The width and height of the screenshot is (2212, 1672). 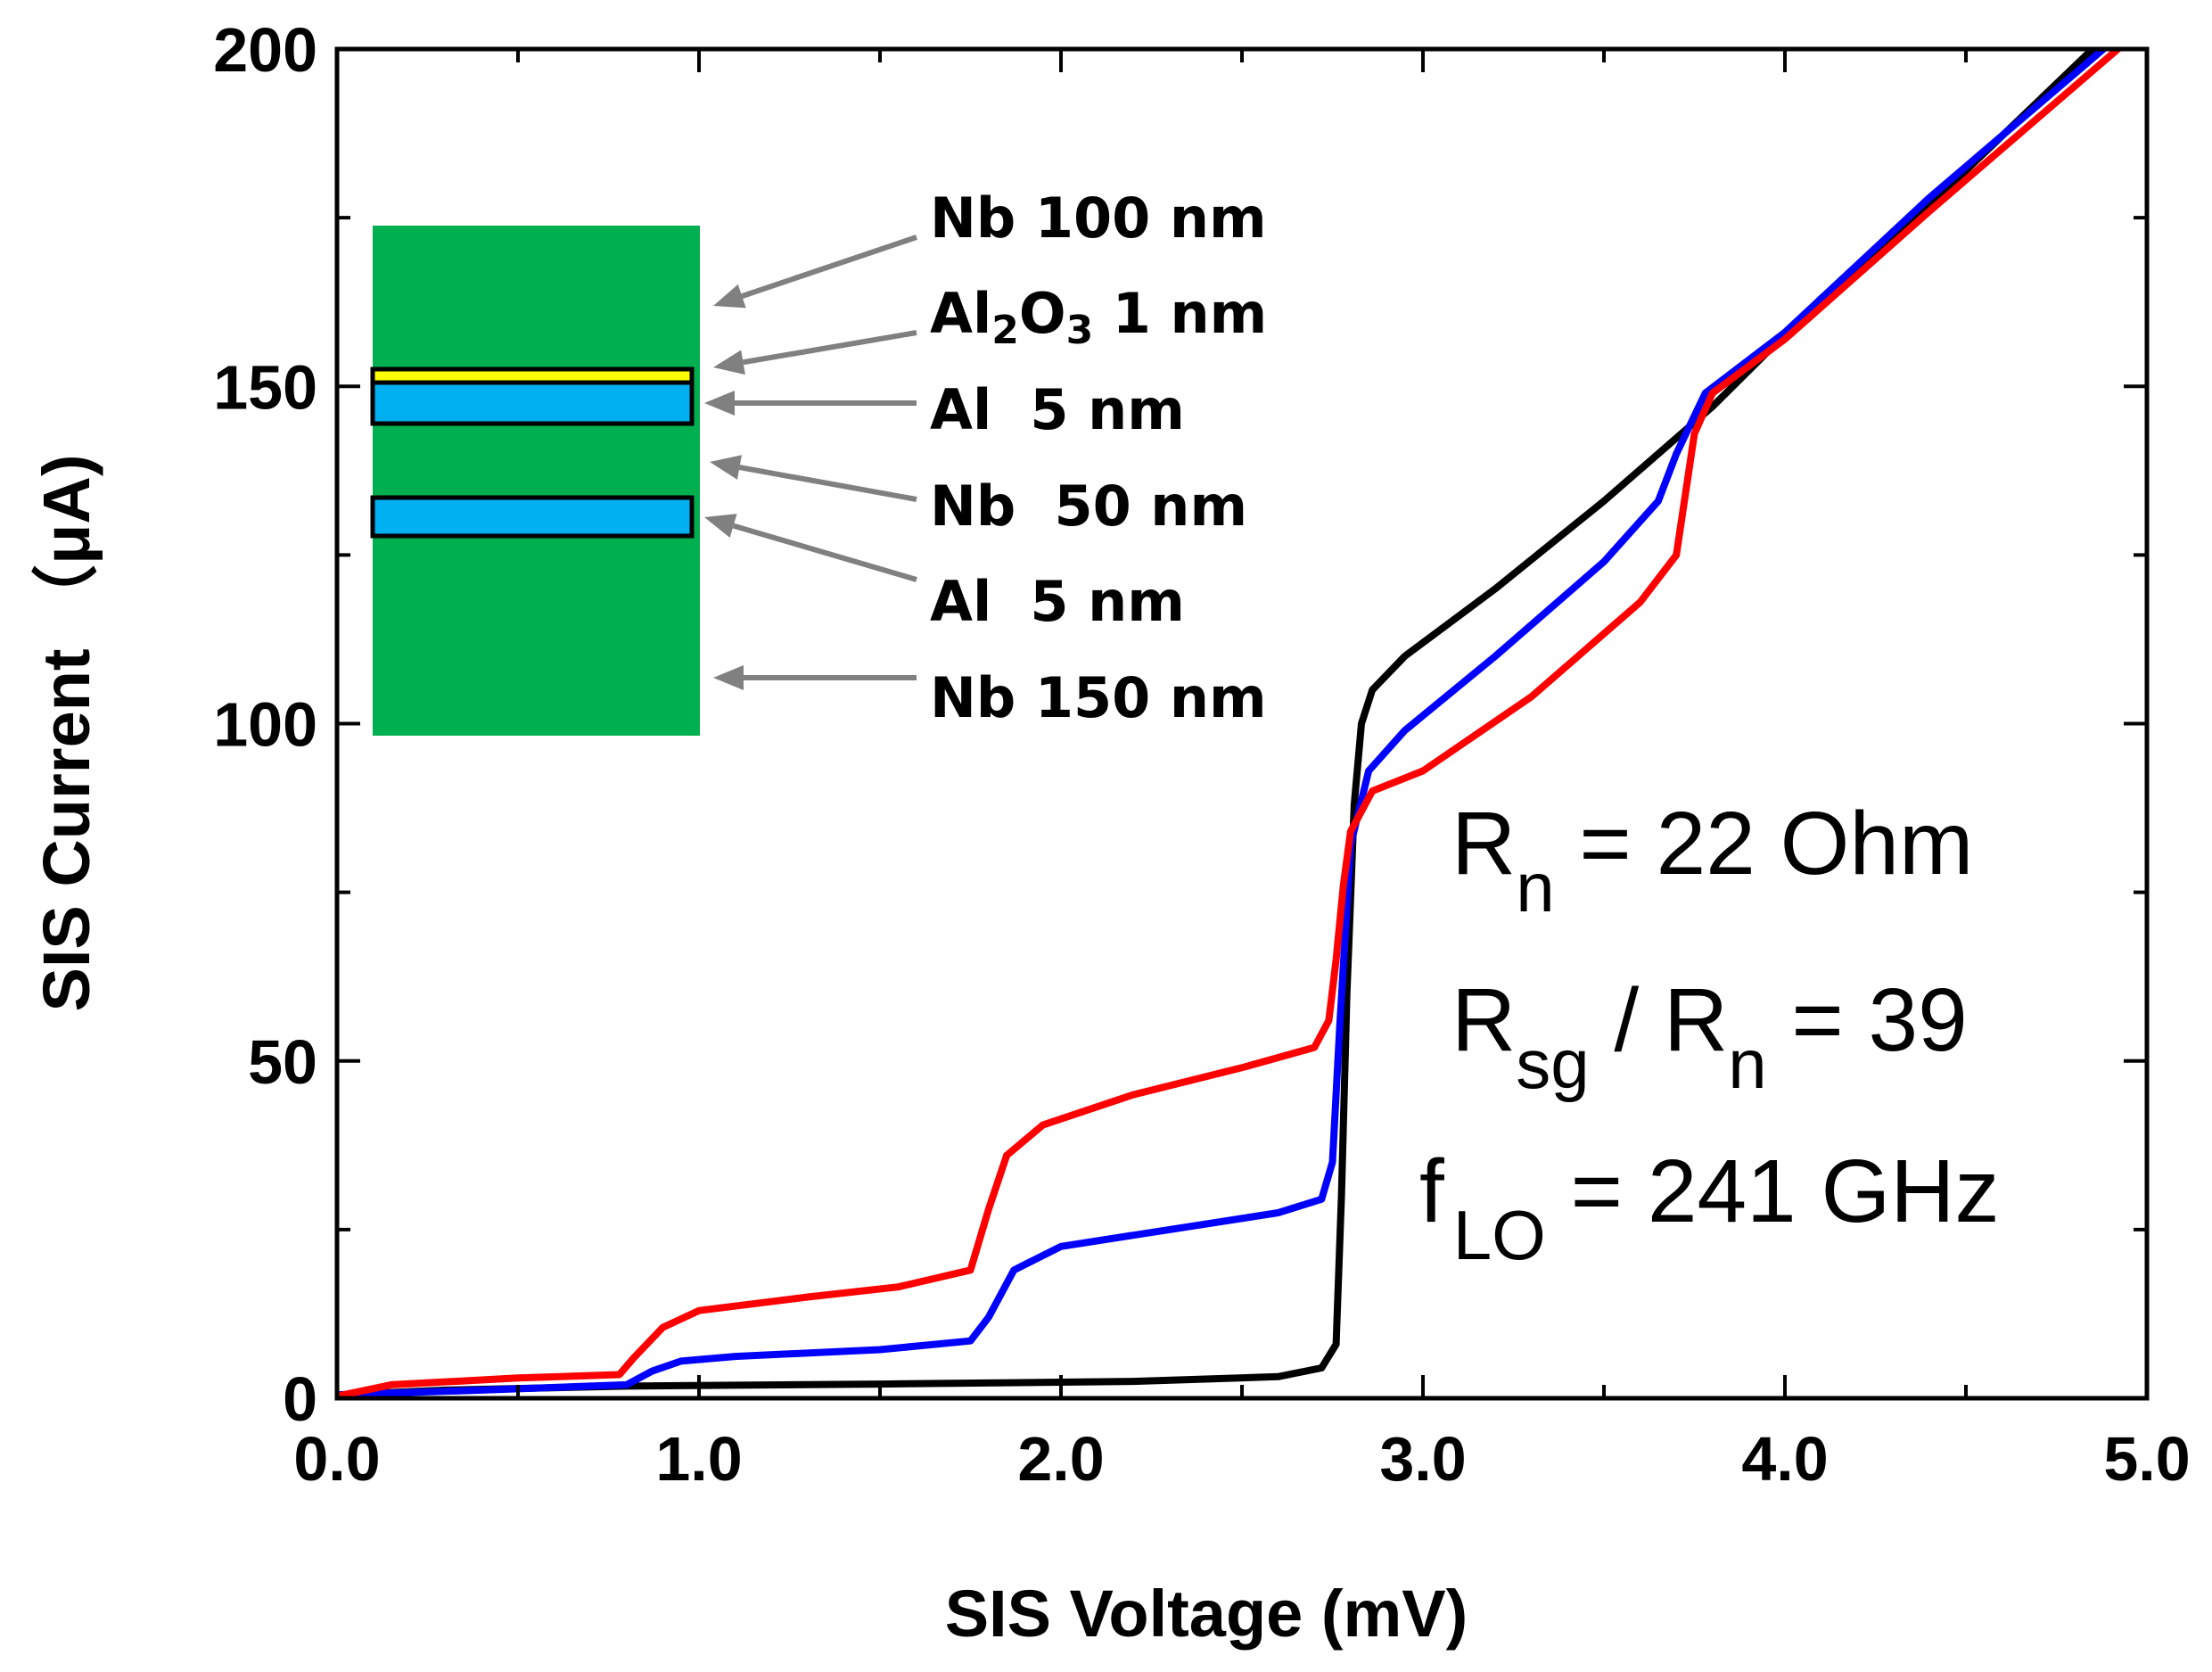 What do you see at coordinates (698, 1459) in the screenshot?
I see `x-tick-label: 1.0` at bounding box center [698, 1459].